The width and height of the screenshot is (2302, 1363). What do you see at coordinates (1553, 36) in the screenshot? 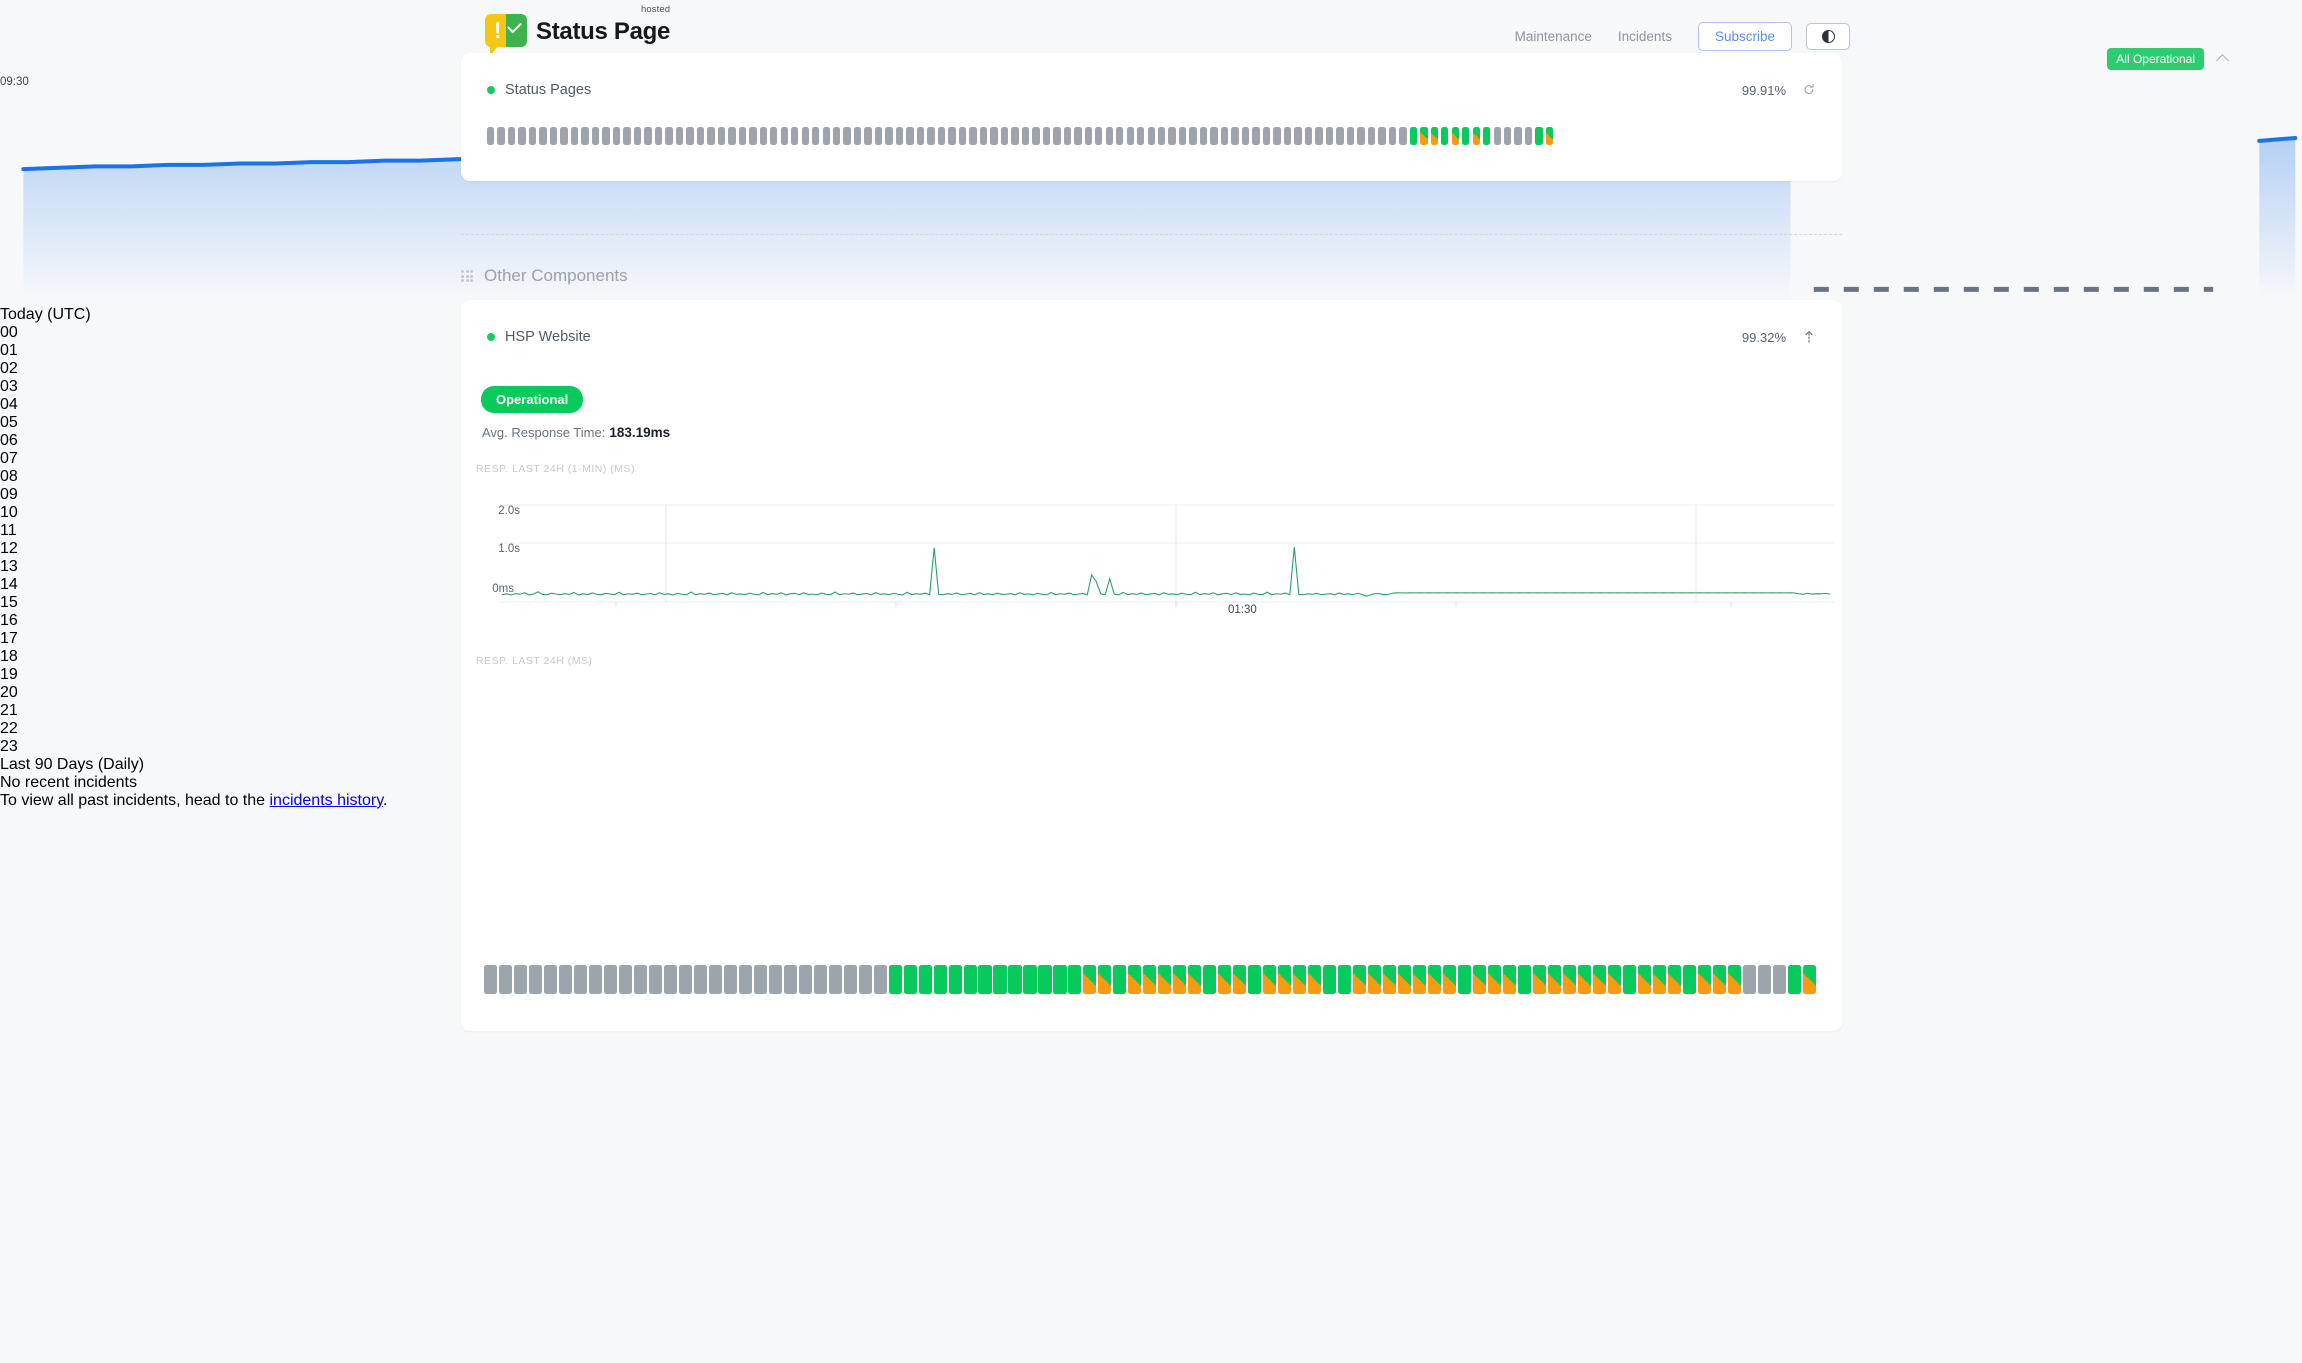
I see `nav-item-maintenance: Maintenance` at bounding box center [1553, 36].